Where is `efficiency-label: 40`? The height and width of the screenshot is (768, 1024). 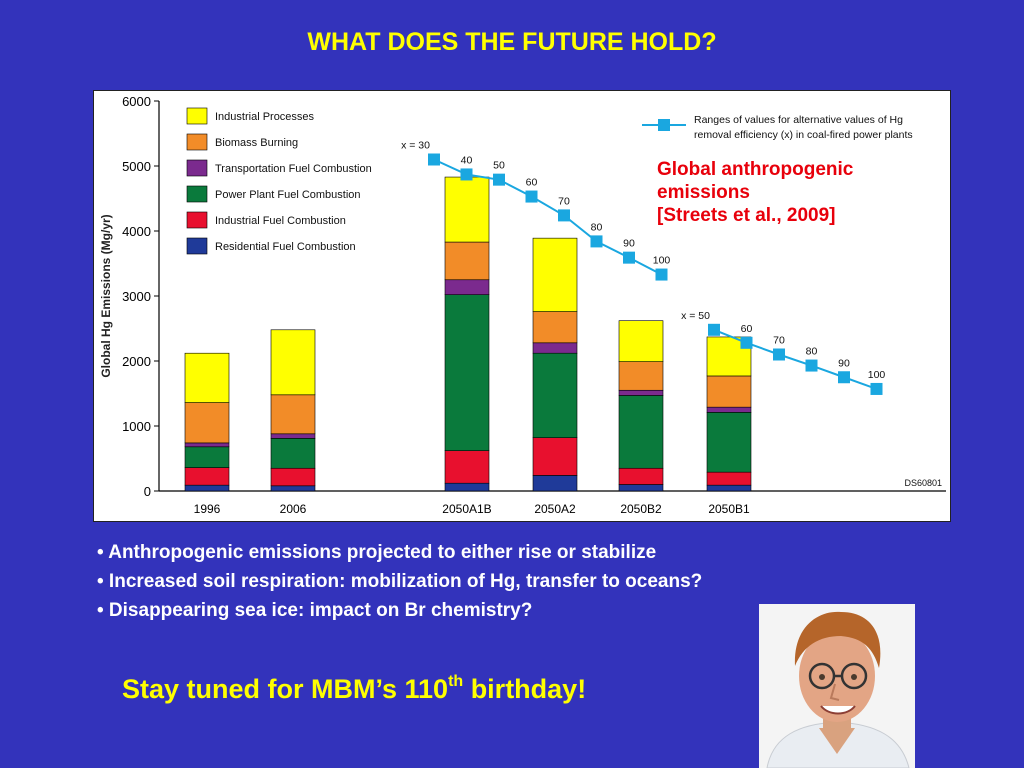 efficiency-label: 40 is located at coordinates (467, 160).